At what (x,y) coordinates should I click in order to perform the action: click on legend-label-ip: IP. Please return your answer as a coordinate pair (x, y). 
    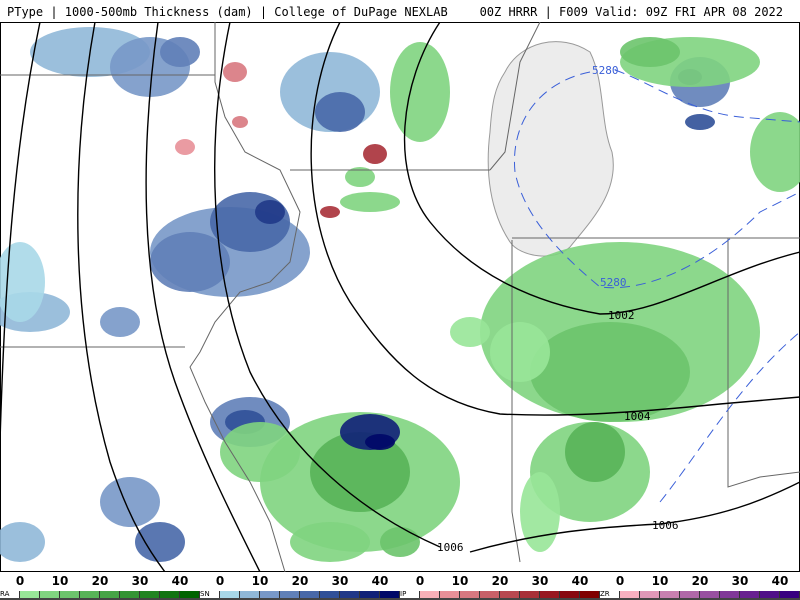
    Looking at the image, I should click on (410, 594).